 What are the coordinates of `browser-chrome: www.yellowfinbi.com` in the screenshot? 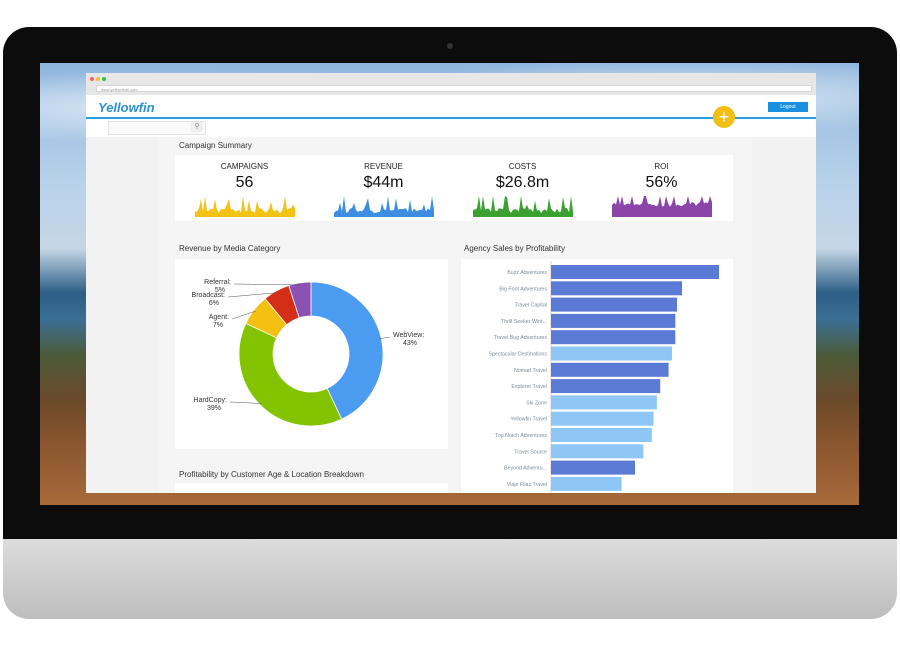 It's located at (451, 84).